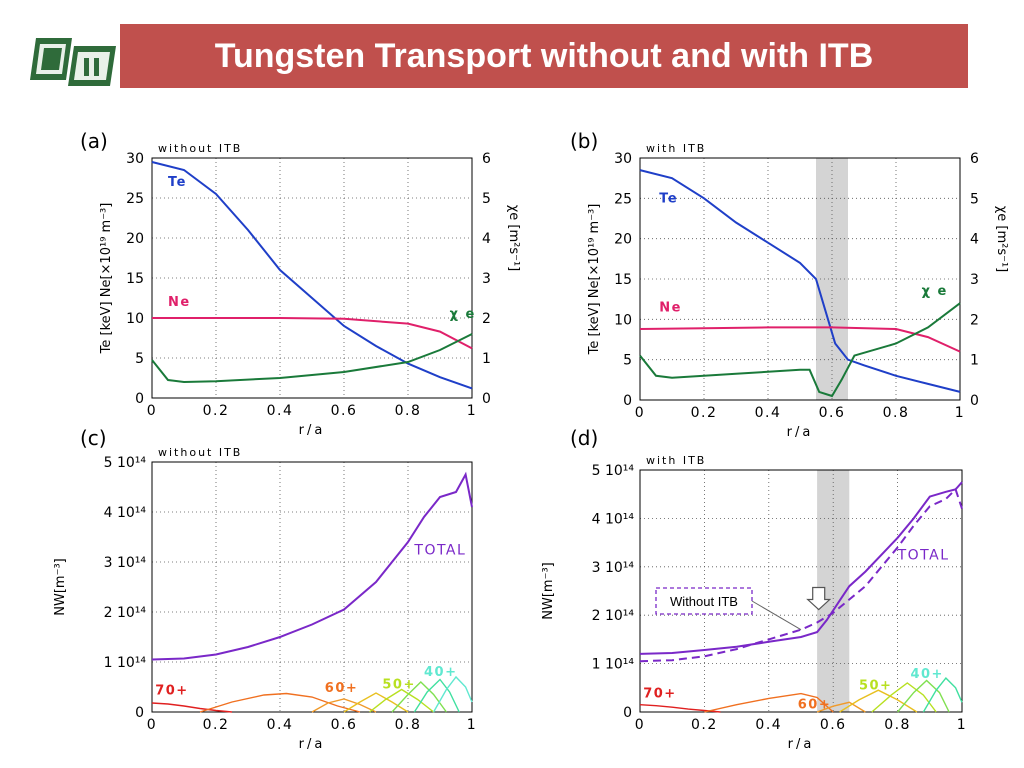 The image size is (1024, 768). What do you see at coordinates (135, 199) in the screenshot?
I see `y-tick-label: 25` at bounding box center [135, 199].